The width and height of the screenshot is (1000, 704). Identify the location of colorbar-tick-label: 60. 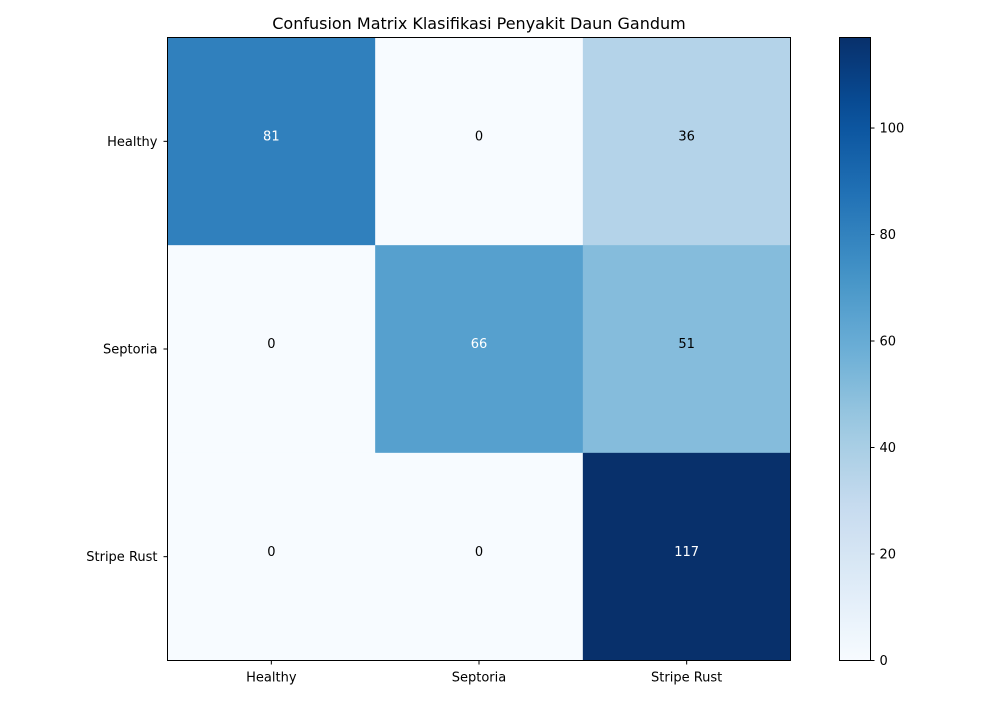
(888, 342).